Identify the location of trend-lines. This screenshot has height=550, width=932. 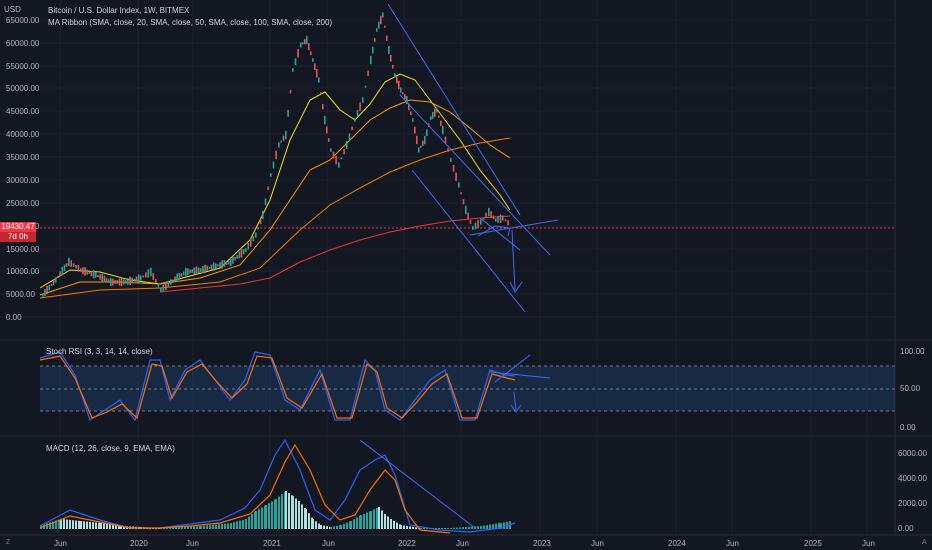
(473, 158).